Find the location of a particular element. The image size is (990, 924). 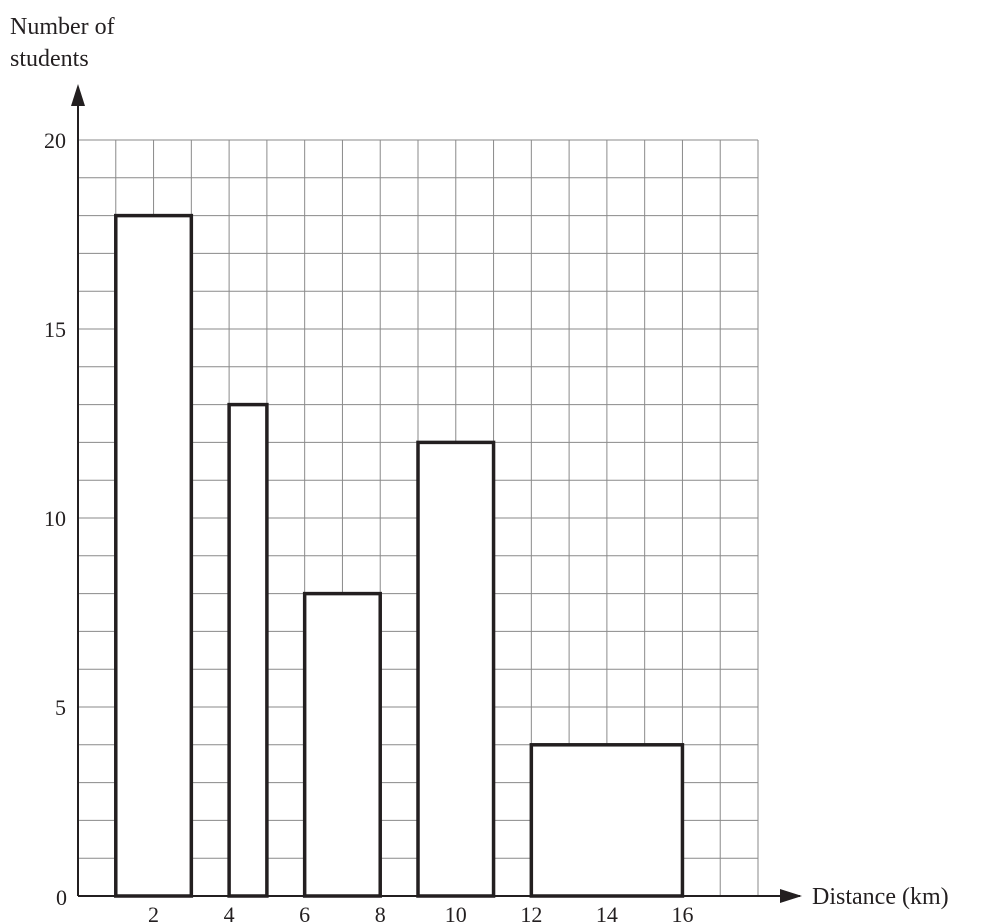

y-tick-label: 5 is located at coordinates (60, 707).